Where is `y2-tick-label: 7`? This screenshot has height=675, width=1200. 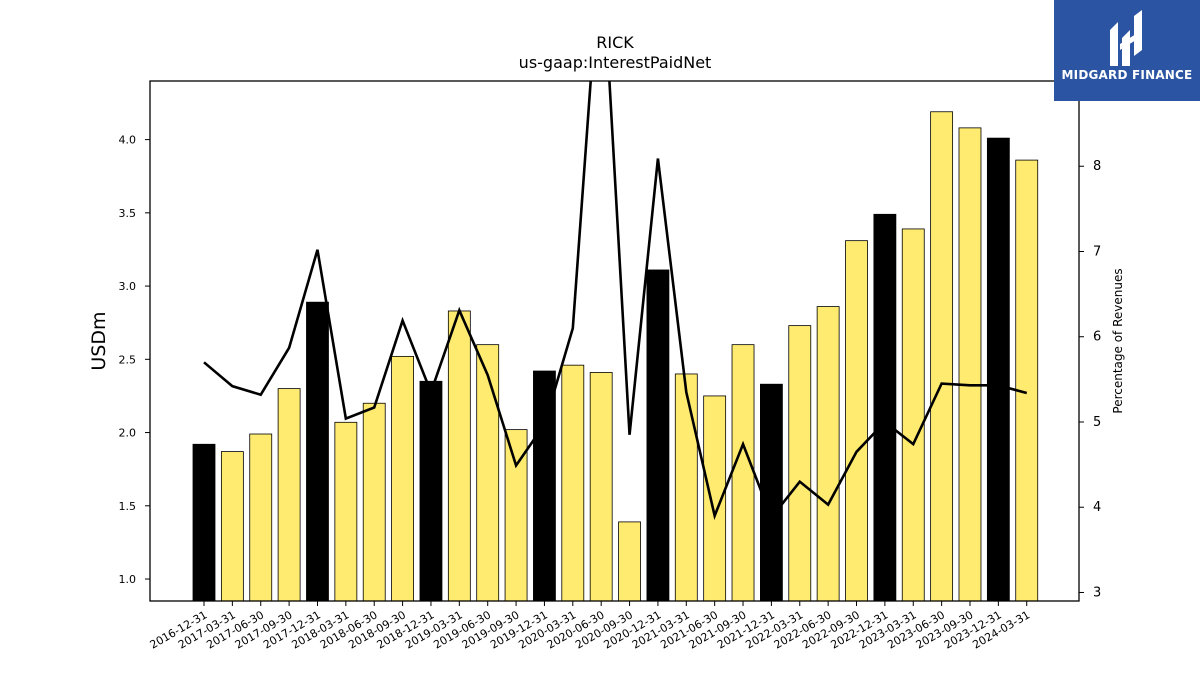 y2-tick-label: 7 is located at coordinates (1097, 251).